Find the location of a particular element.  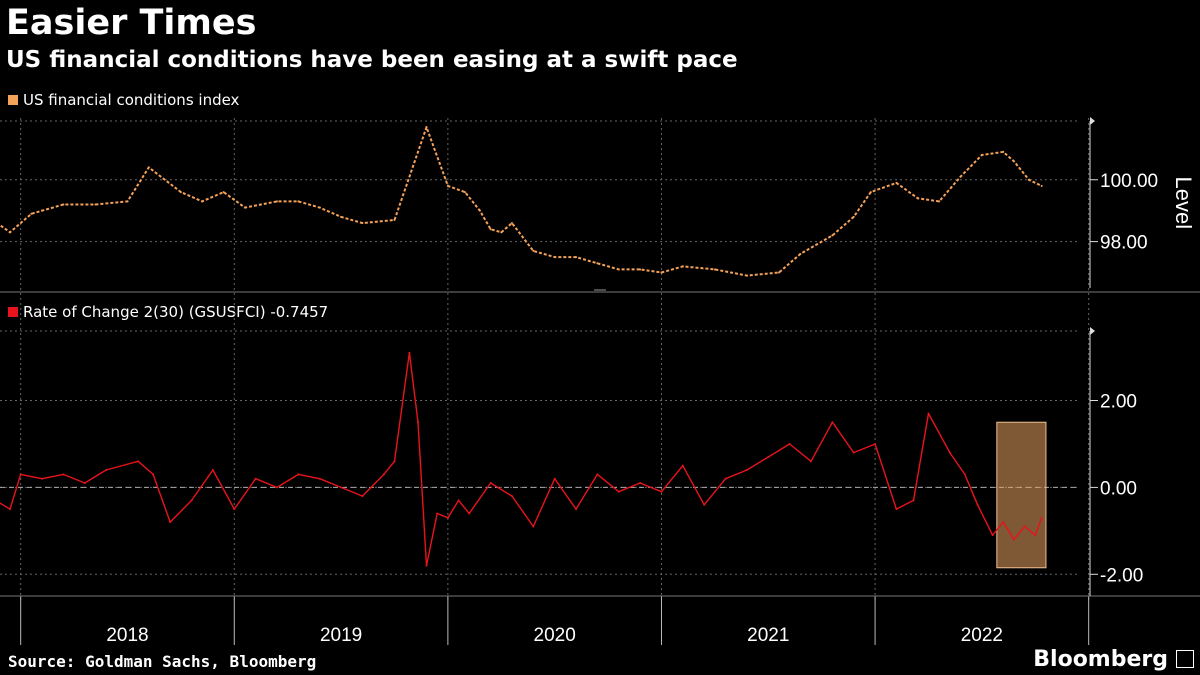

terminal-icon is located at coordinates (1185, 659).